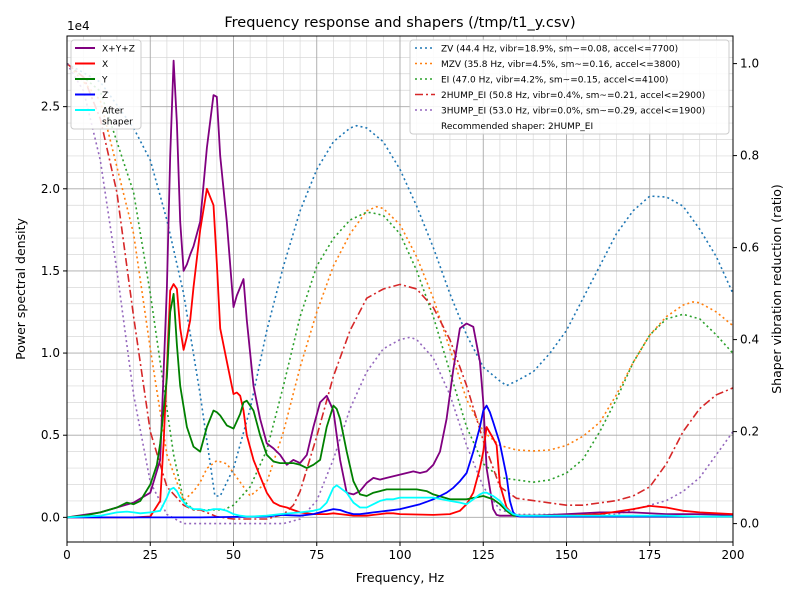 This screenshot has width=800, height=604. What do you see at coordinates (50, 517) in the screenshot?
I see `y-left-tick-label: 0.0` at bounding box center [50, 517].